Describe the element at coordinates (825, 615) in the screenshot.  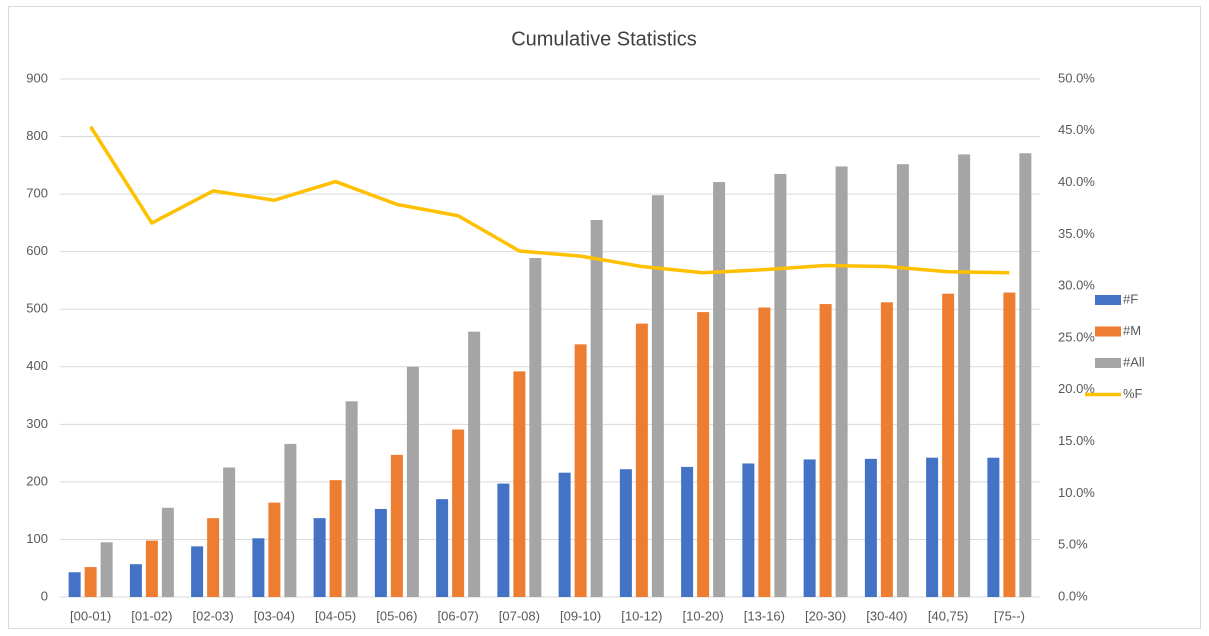
I see `x-tick-label: [20-30)` at that location.